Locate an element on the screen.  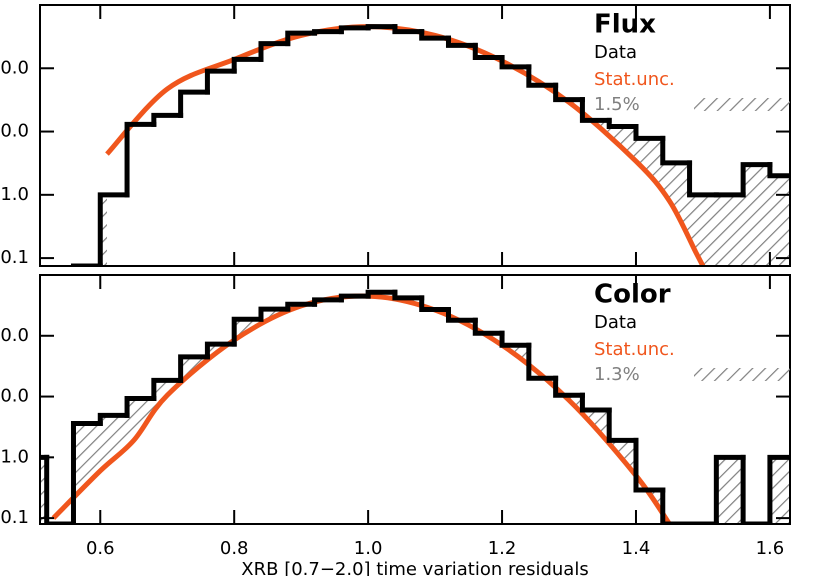
legend-entry: 1.3% is located at coordinates (617, 374).